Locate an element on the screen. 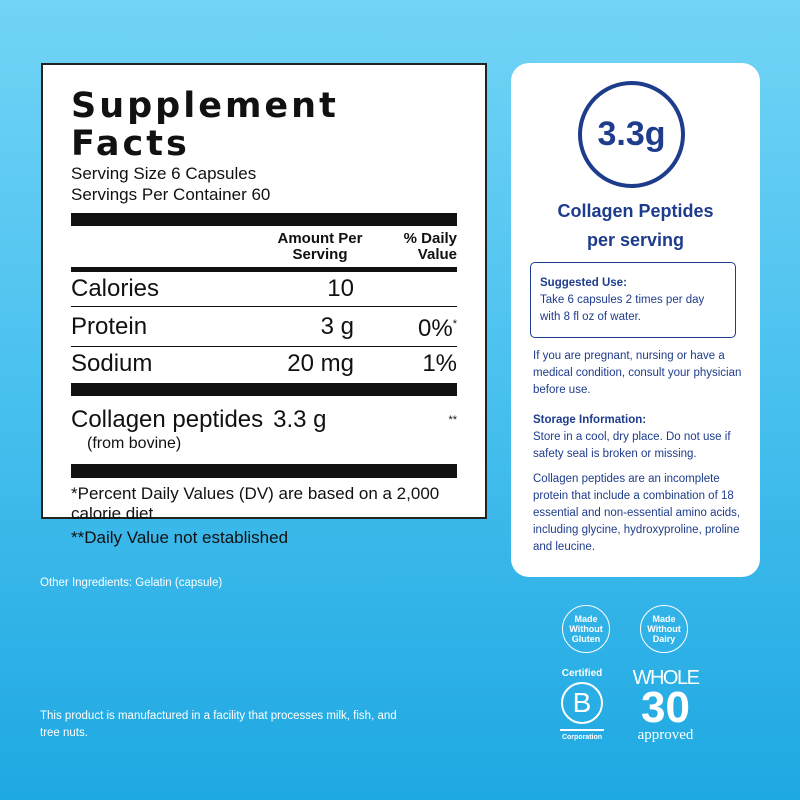  card-title: Collagen Peptides per serving is located at coordinates (635, 226).